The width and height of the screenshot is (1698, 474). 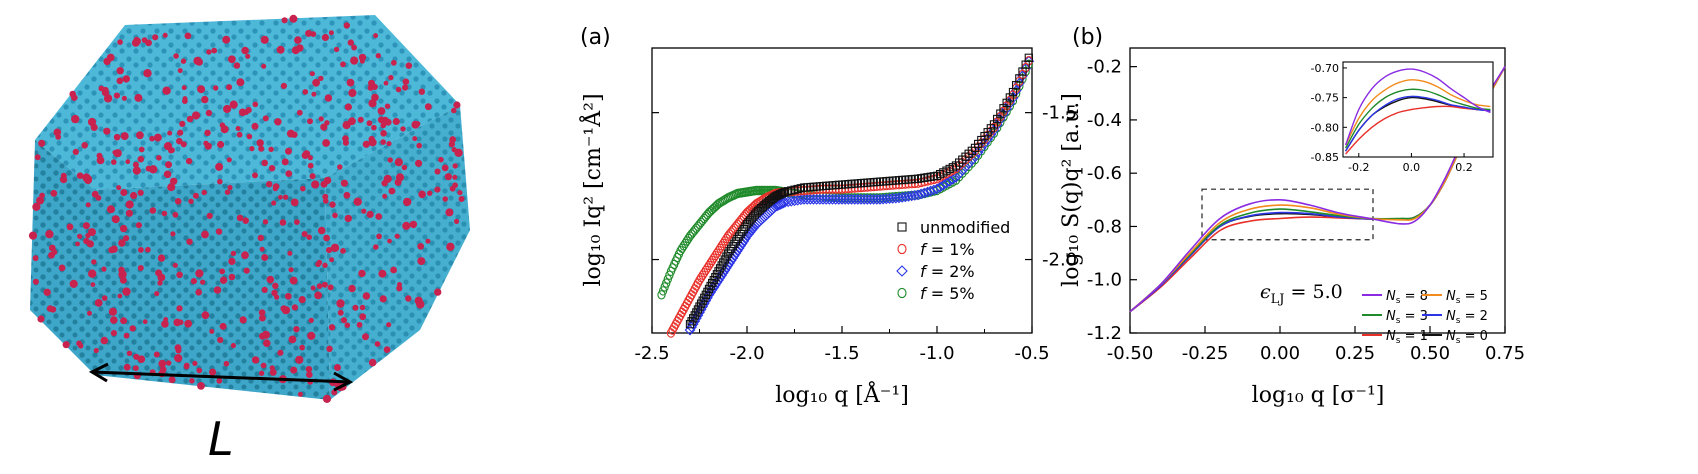 What do you see at coordinates (1104, 173) in the screenshot?
I see `y-tick-label: -0.6` at bounding box center [1104, 173].